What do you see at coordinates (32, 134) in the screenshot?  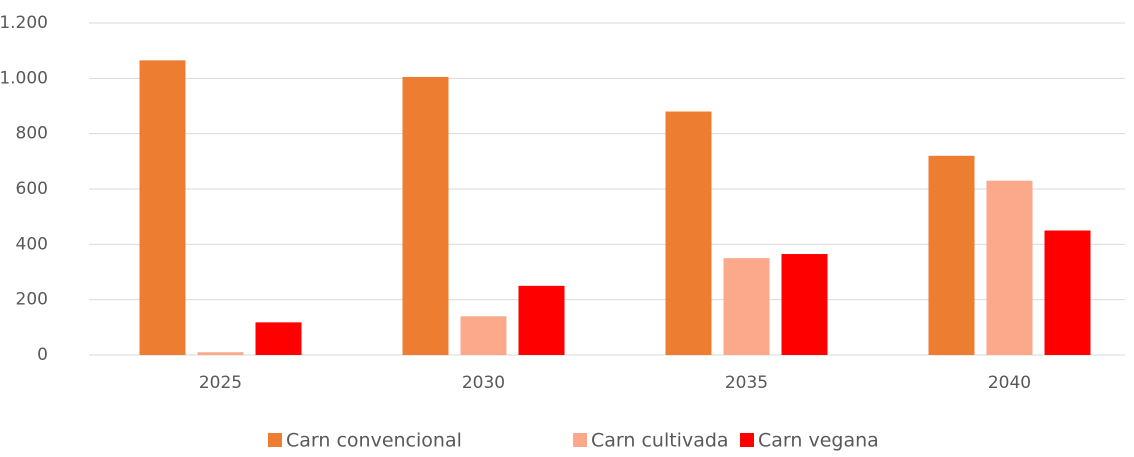 I see `y-tick-label: 800` at bounding box center [32, 134].